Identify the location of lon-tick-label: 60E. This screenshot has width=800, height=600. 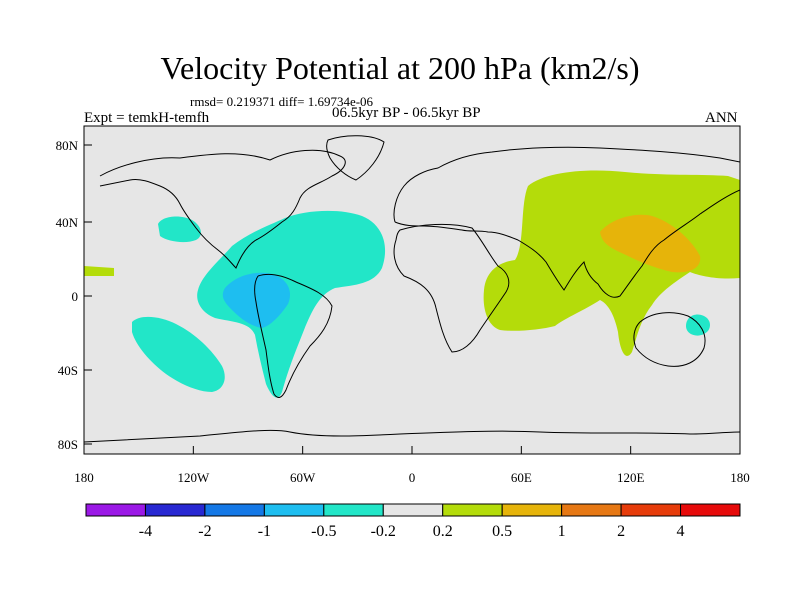
(521, 477).